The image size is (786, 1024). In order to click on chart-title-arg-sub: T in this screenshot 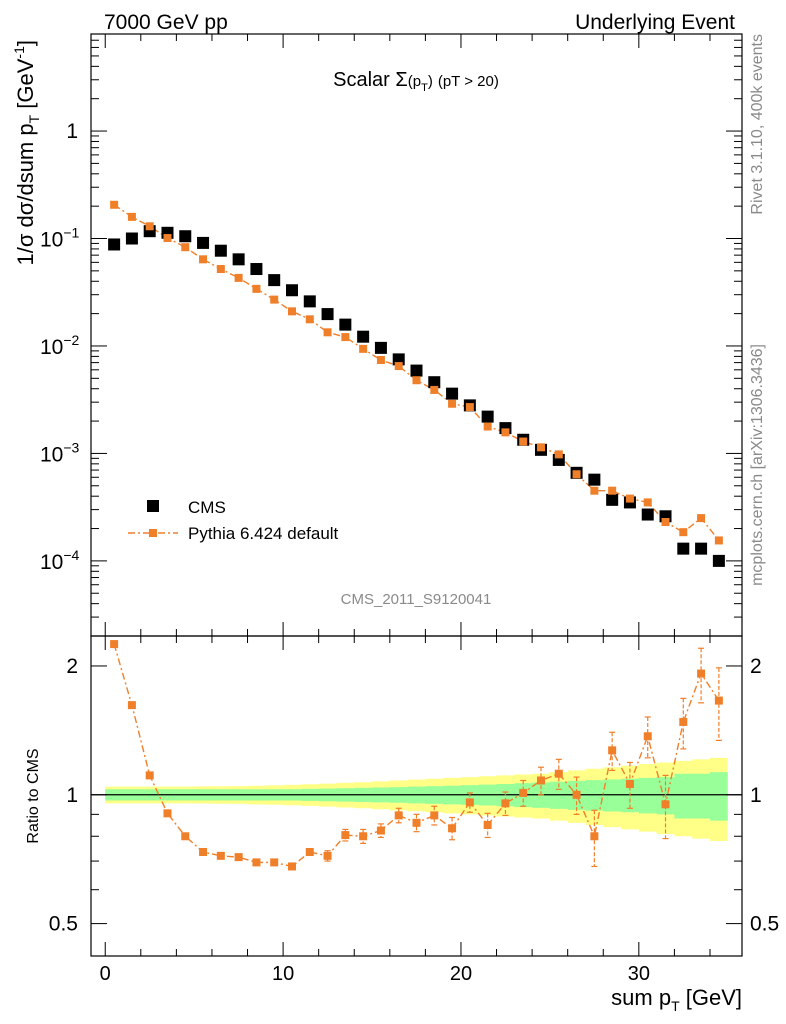, I will do `click(424, 88)`.